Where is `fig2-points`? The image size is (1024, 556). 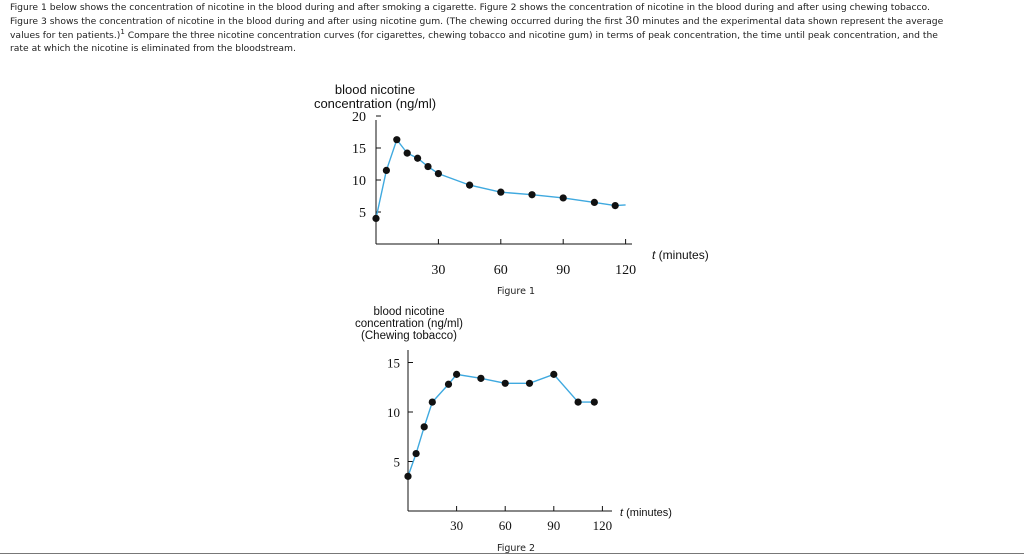
fig2-points is located at coordinates (501, 425).